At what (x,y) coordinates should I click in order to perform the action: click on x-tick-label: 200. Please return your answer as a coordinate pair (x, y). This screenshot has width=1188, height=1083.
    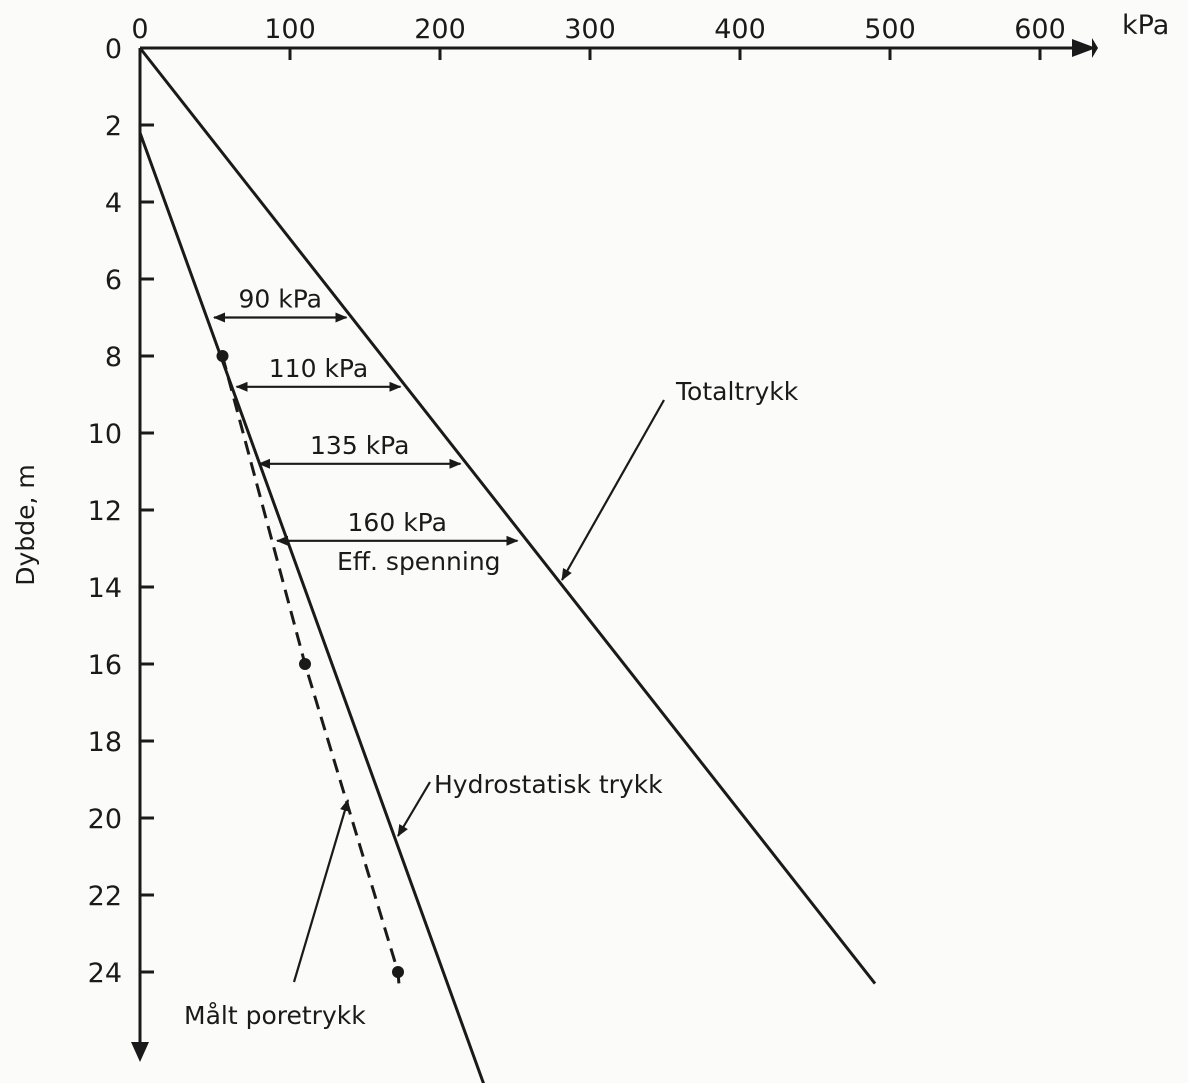
    Looking at the image, I should click on (440, 29).